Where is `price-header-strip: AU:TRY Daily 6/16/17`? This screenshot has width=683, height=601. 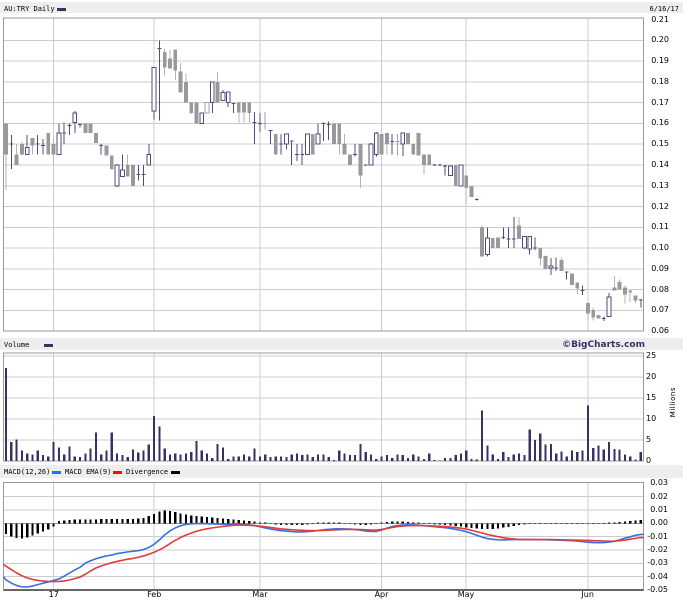
price-header-strip: AU:TRY Daily 6/16/17 is located at coordinates (341, 7).